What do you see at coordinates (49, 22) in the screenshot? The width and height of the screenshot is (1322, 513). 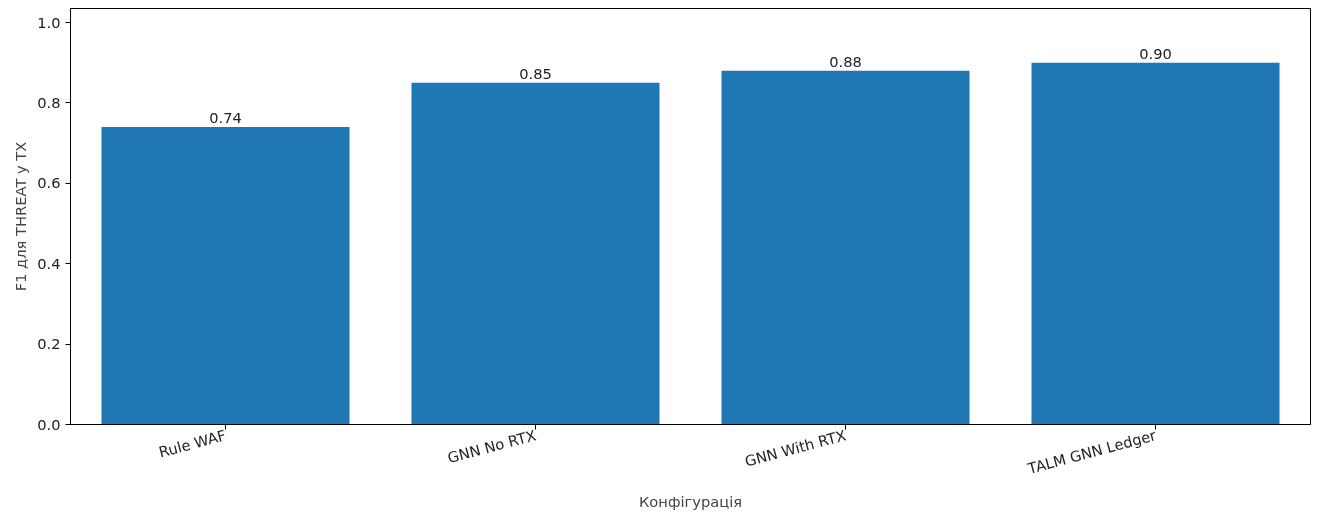 I see `y-tick-label: 1.0` at bounding box center [49, 22].